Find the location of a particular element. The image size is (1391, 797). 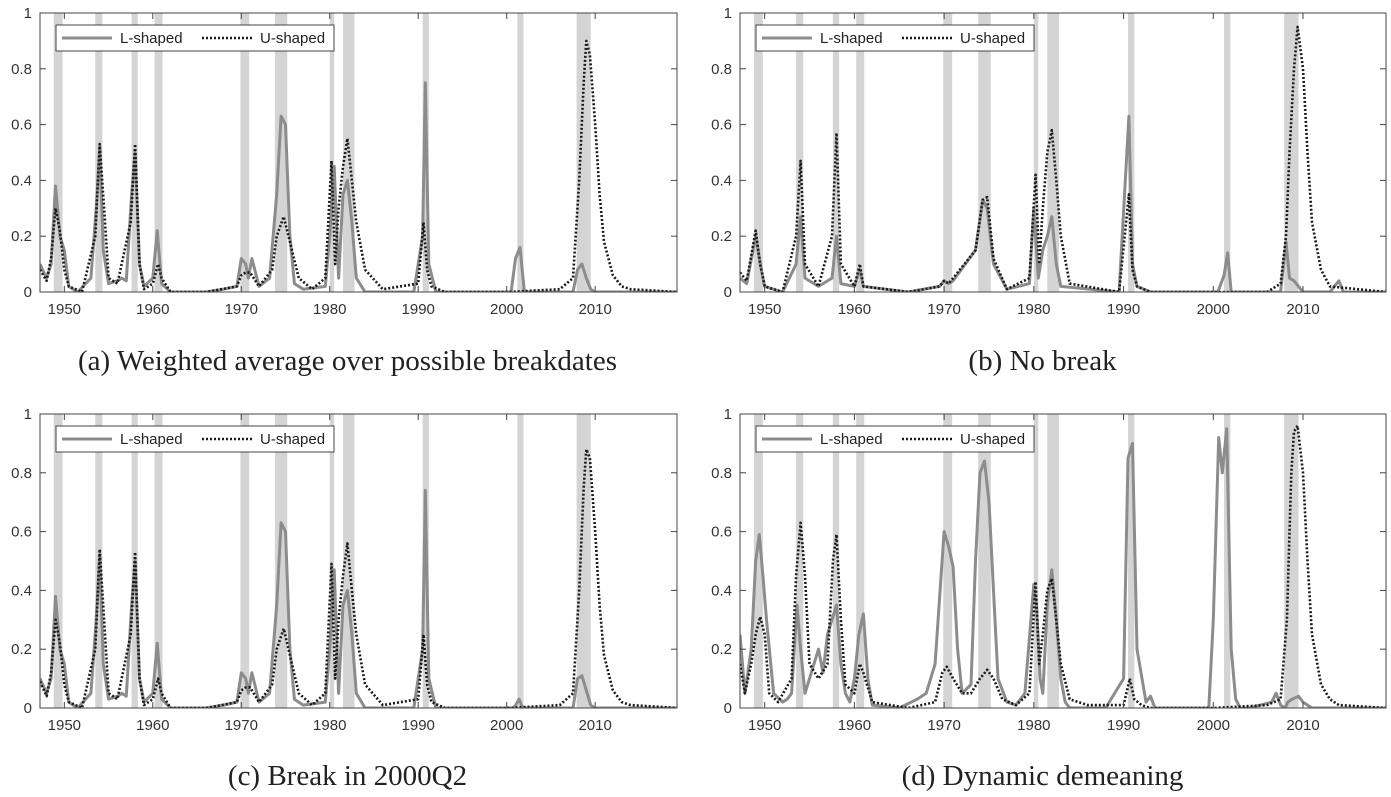

chart-c-x-tick-label: 1980 is located at coordinates (329, 725).